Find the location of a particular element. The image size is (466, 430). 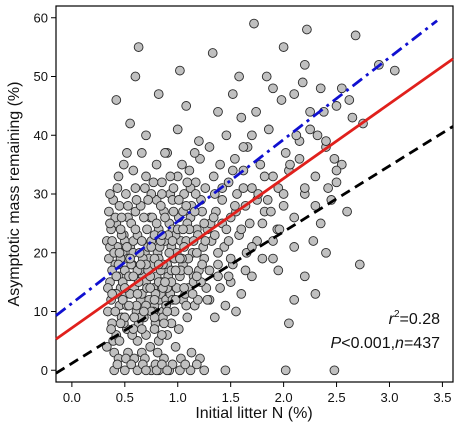

y-axis-ticks: 0 10 20 30 40 50 60 is located at coordinates (45, 194).